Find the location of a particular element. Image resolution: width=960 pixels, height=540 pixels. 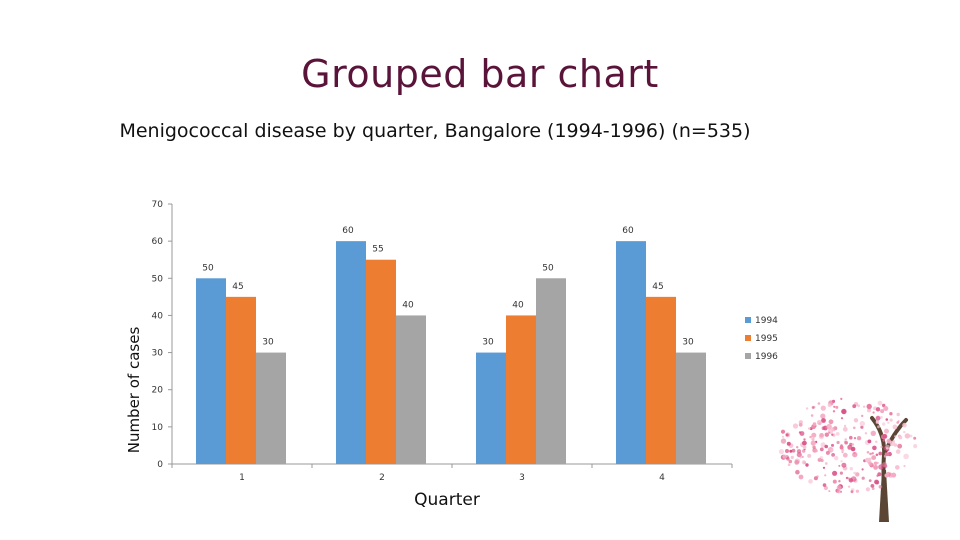

data-label: 55 is located at coordinates (377, 250).